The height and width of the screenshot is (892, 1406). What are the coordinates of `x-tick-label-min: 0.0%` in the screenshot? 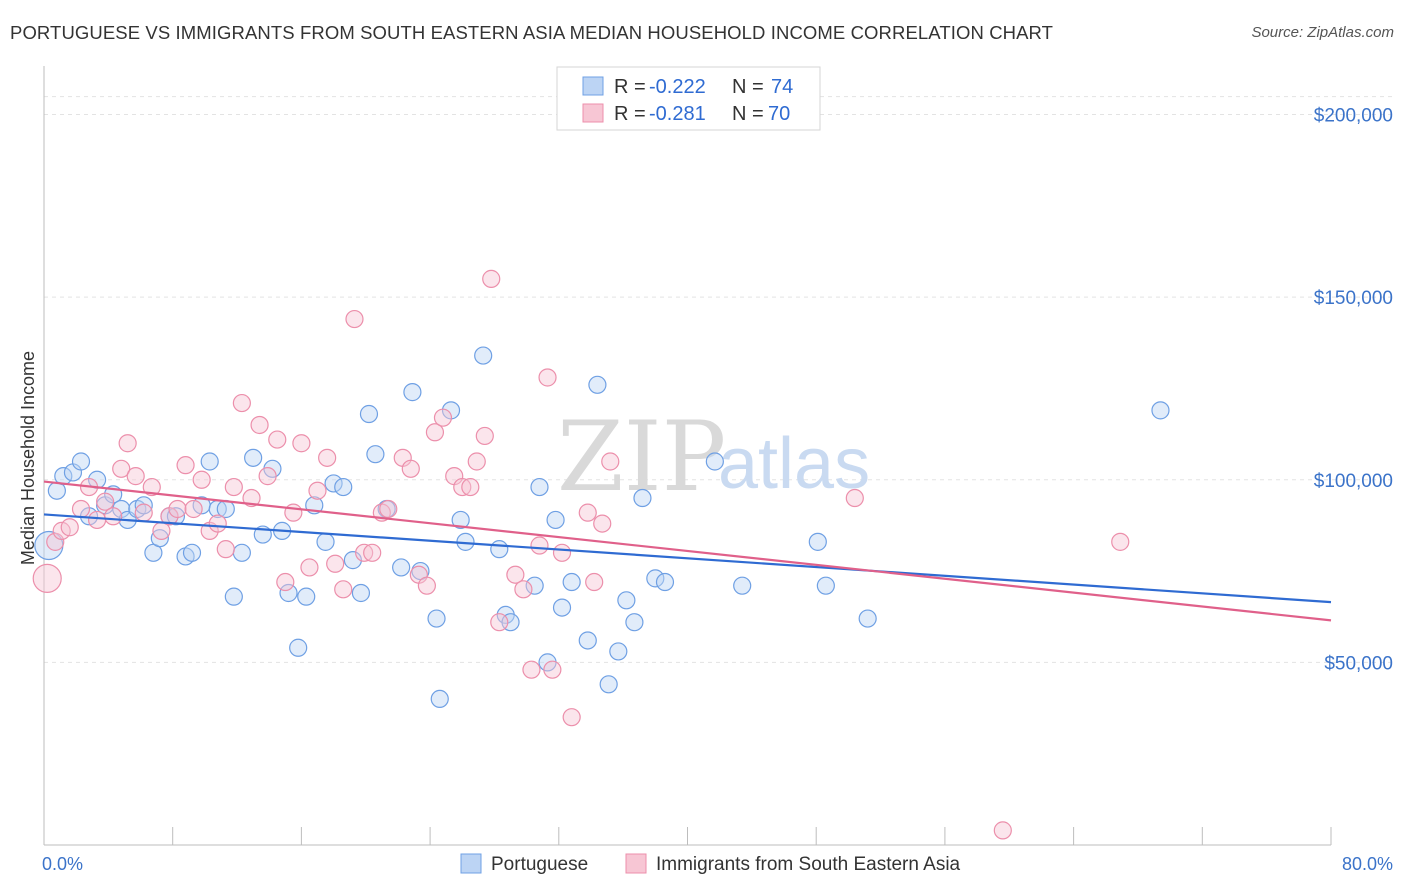 It's located at (62, 864).